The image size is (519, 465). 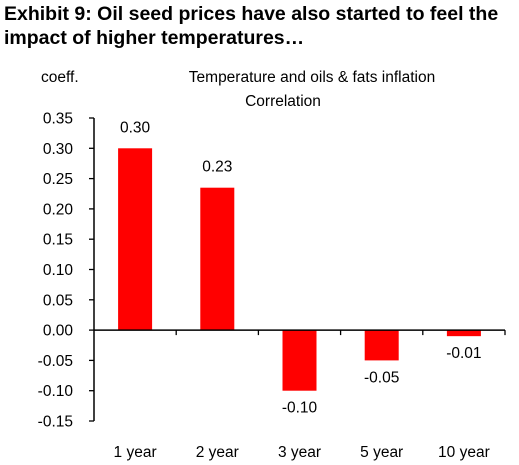 What do you see at coordinates (283, 101) in the screenshot?
I see `chart-subtitle: Correlation` at bounding box center [283, 101].